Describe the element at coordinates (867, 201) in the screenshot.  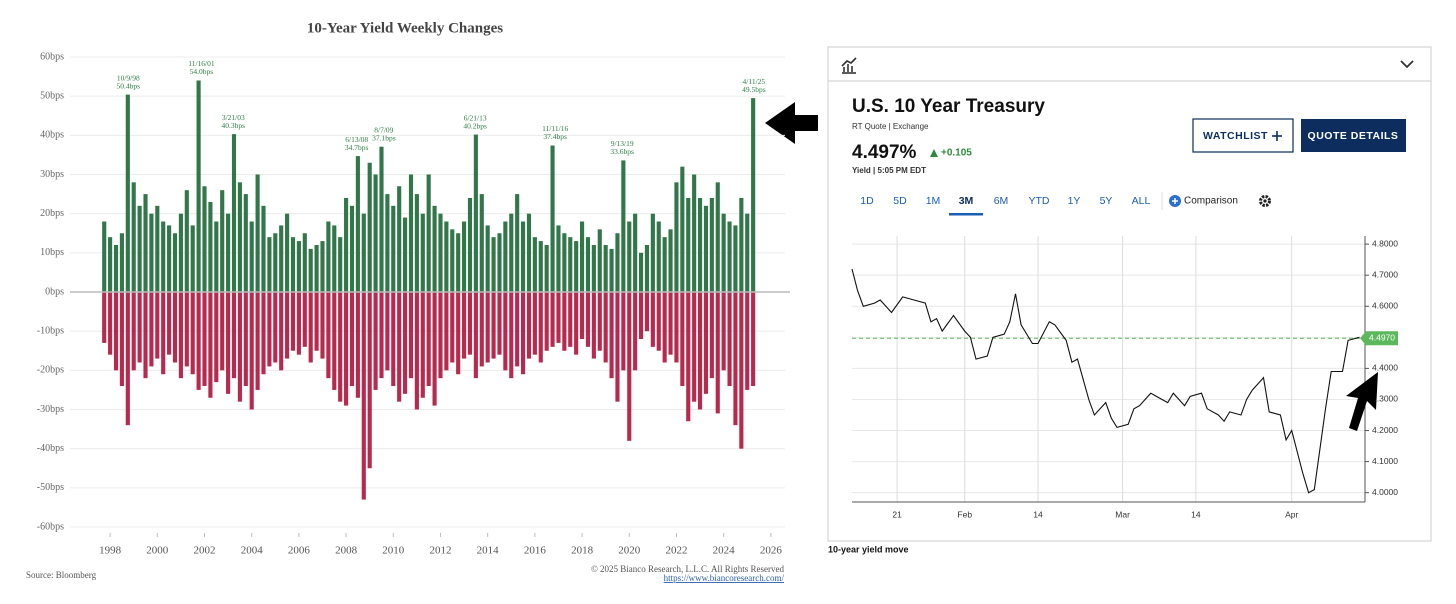
I see `range-tab: 1D` at that location.